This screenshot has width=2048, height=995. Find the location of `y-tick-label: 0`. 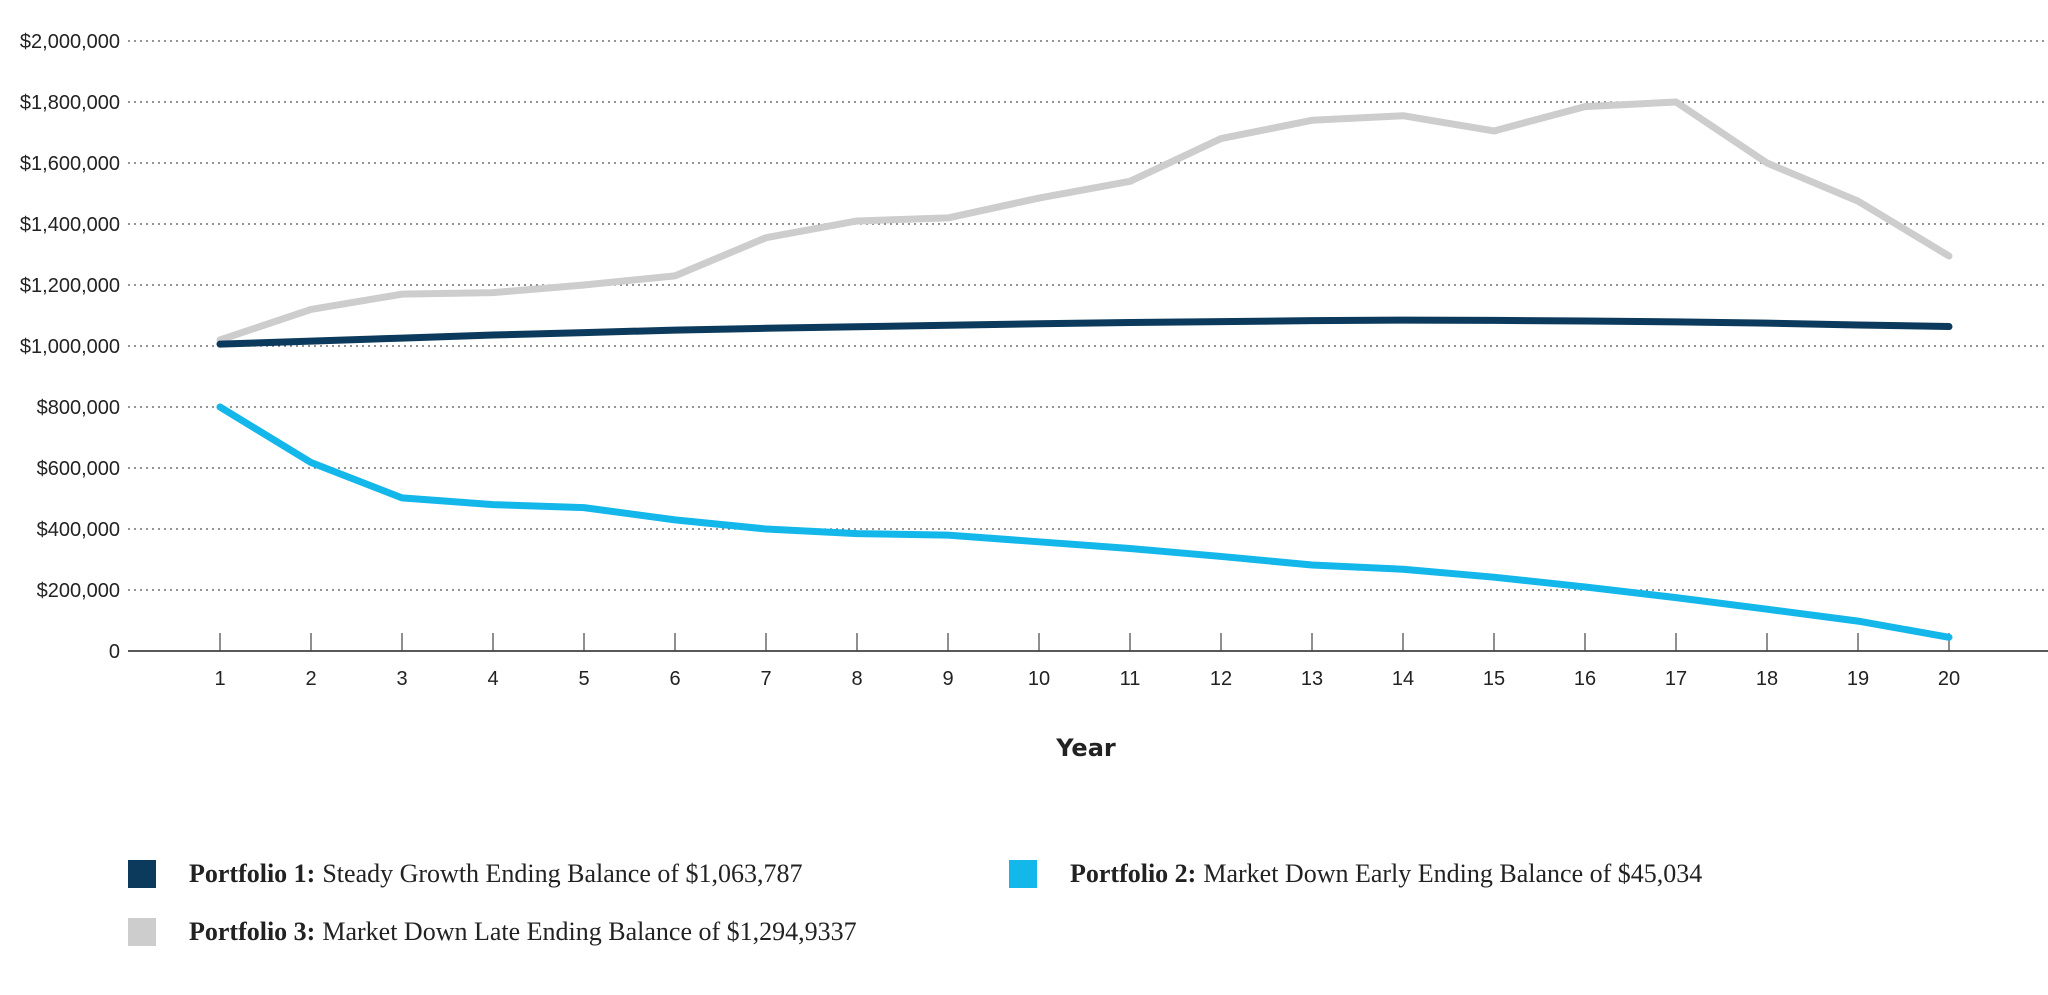

y-tick-label: 0 is located at coordinates (114, 652).